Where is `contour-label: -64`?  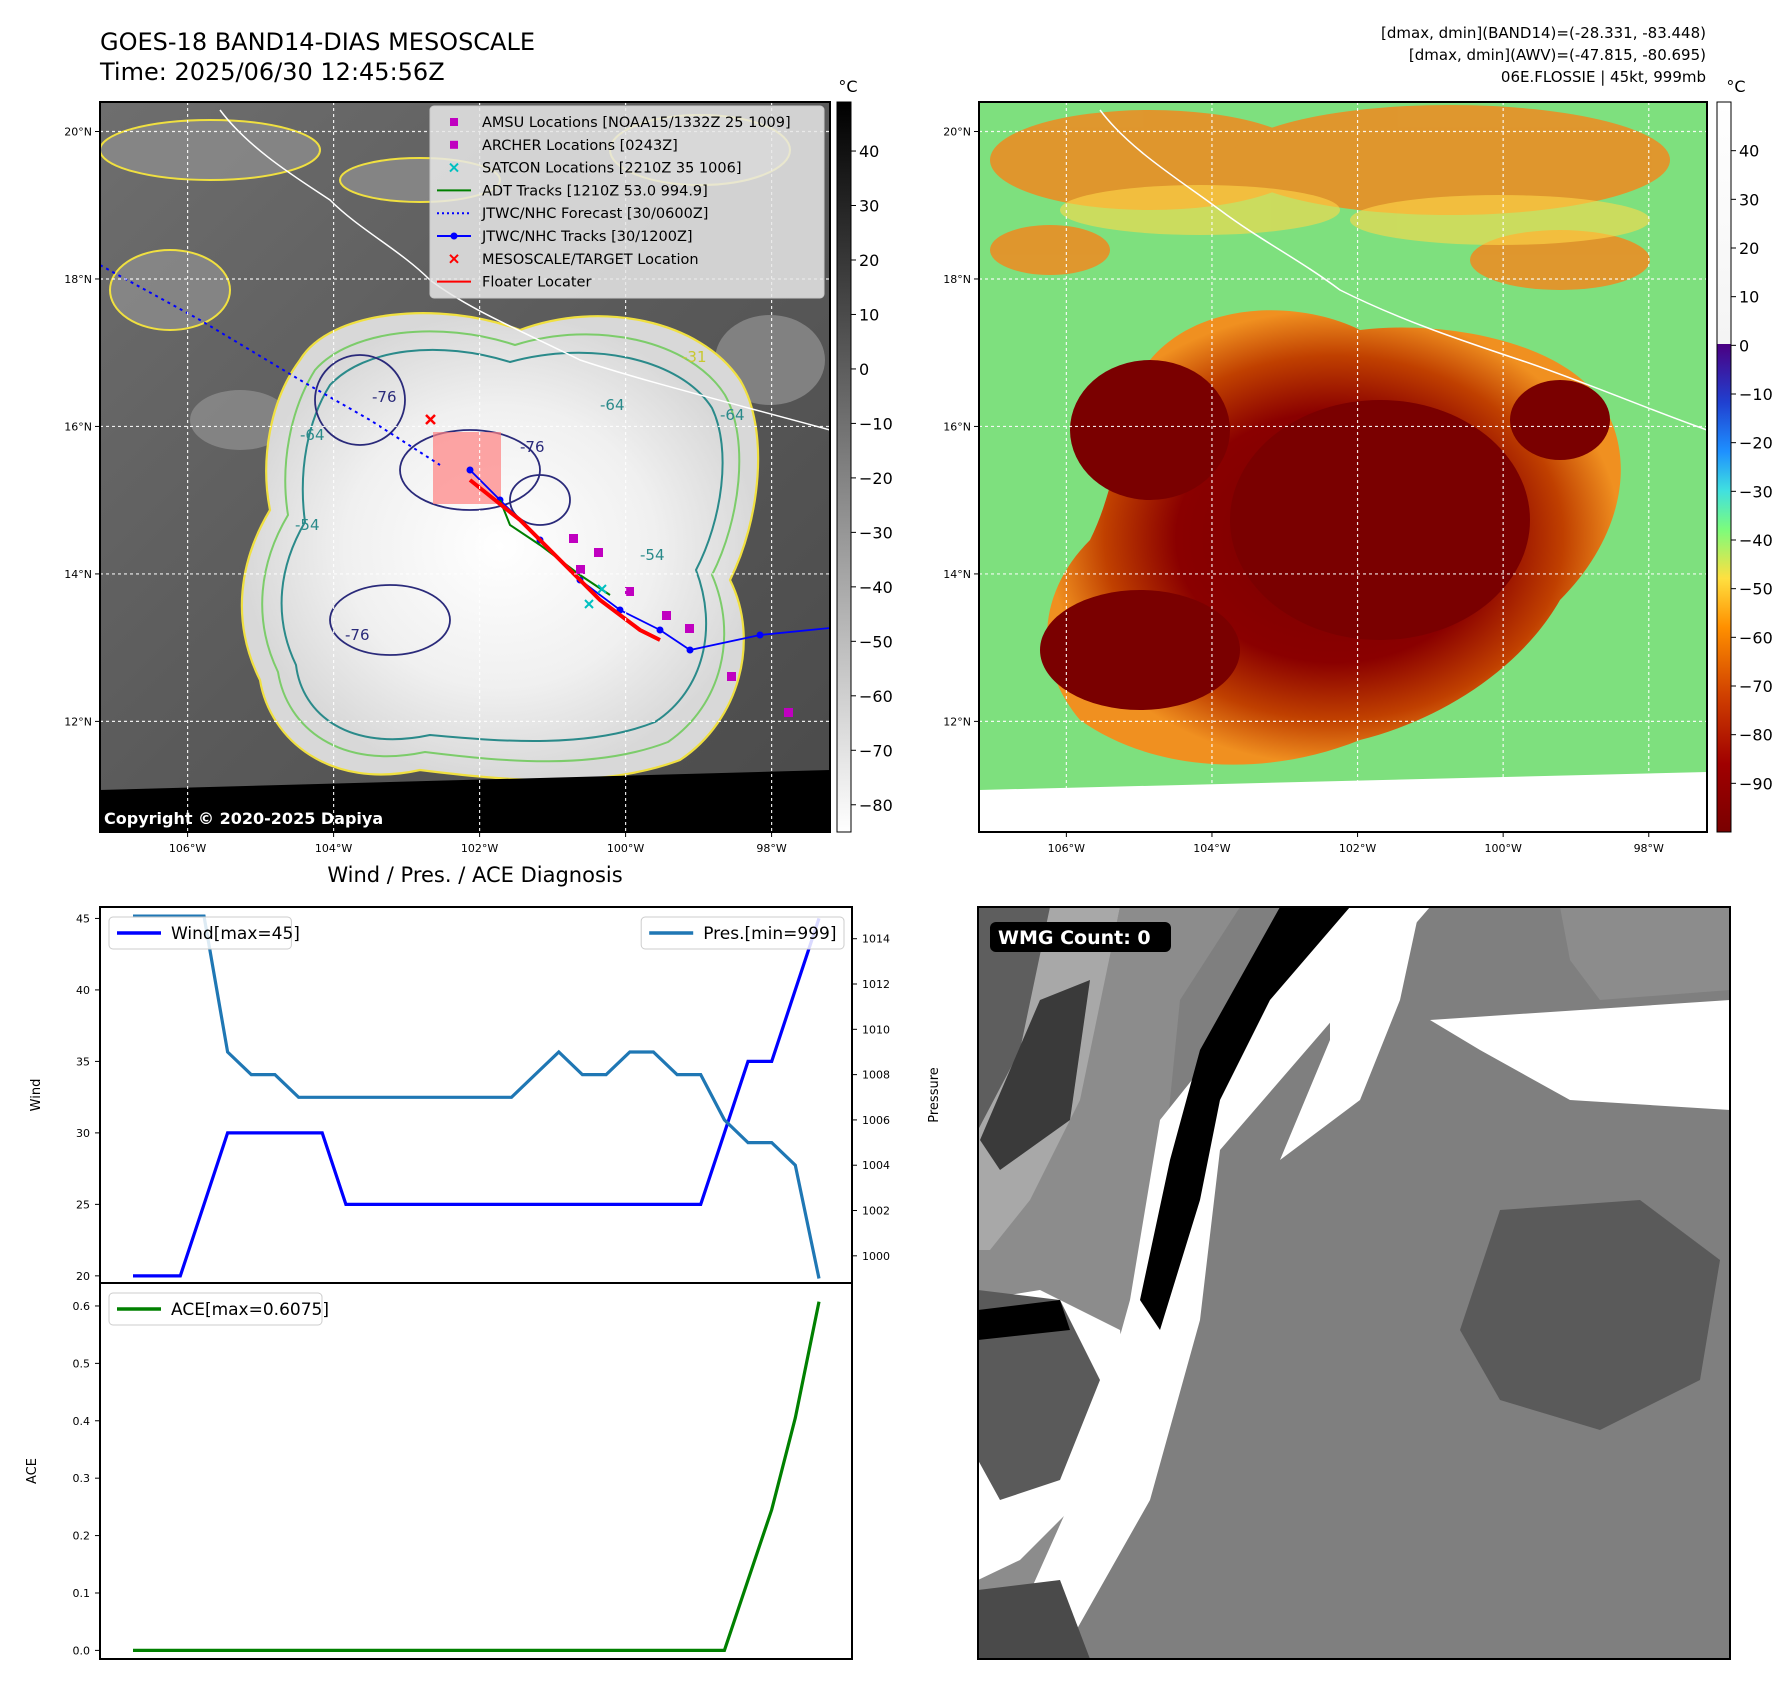
contour-label: -64 is located at coordinates (312, 435).